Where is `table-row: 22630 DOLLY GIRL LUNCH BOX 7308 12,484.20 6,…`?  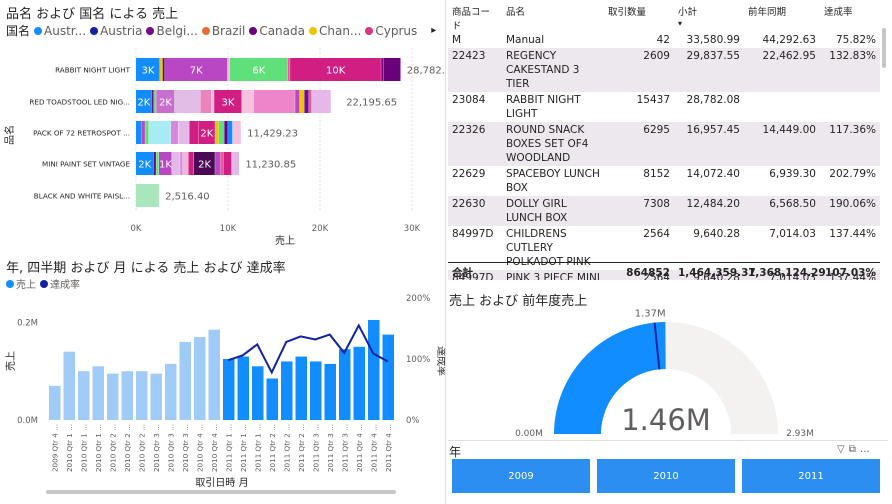 table-row: 22630 DOLLY GIRL LUNCH BOX 7308 12,484.20 6,… is located at coordinates (664, 211).